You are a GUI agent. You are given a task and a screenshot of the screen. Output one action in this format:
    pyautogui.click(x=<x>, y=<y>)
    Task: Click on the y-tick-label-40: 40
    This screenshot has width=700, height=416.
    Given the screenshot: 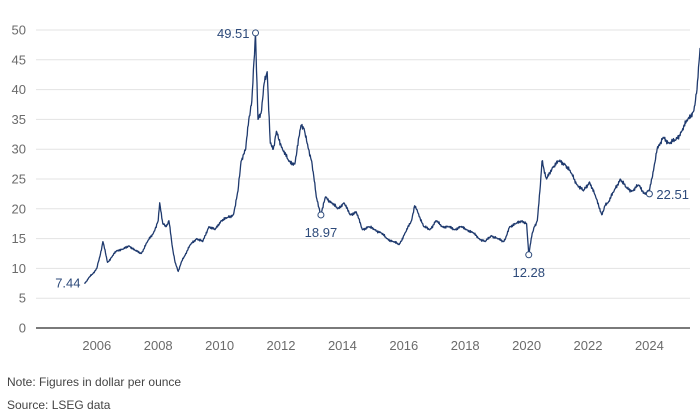 What is the action you would take?
    pyautogui.click(x=19, y=89)
    